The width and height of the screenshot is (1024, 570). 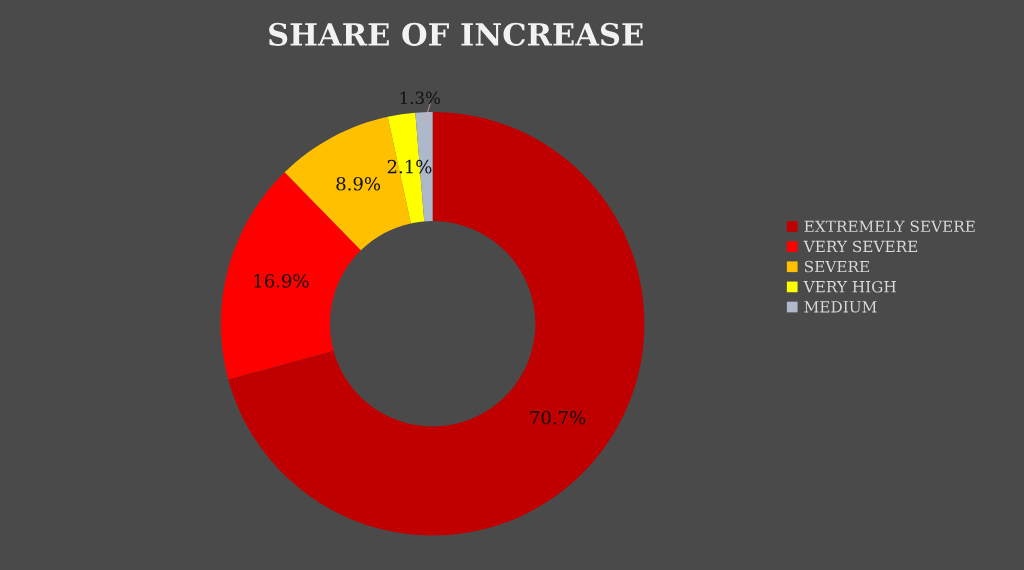 I want to click on data-label: 70.7%, so click(x=558, y=417).